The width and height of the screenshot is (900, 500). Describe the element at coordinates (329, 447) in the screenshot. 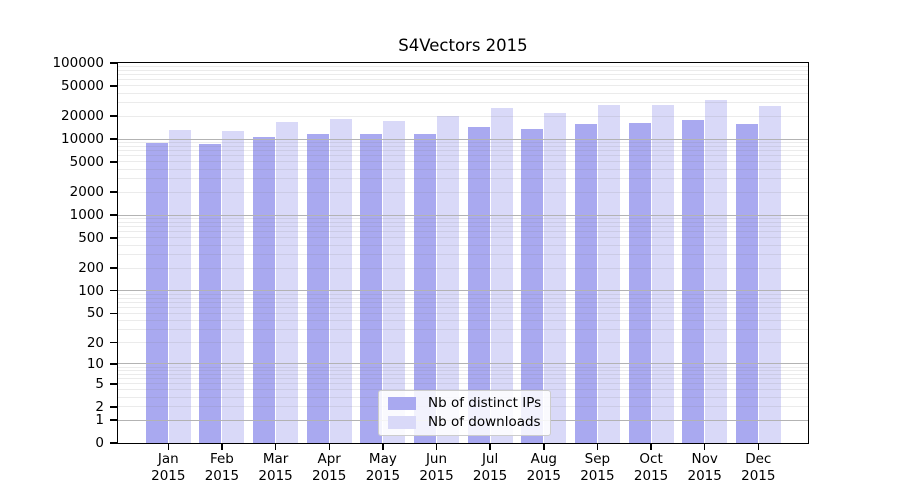

I see `x-tick-mark-apr` at that location.